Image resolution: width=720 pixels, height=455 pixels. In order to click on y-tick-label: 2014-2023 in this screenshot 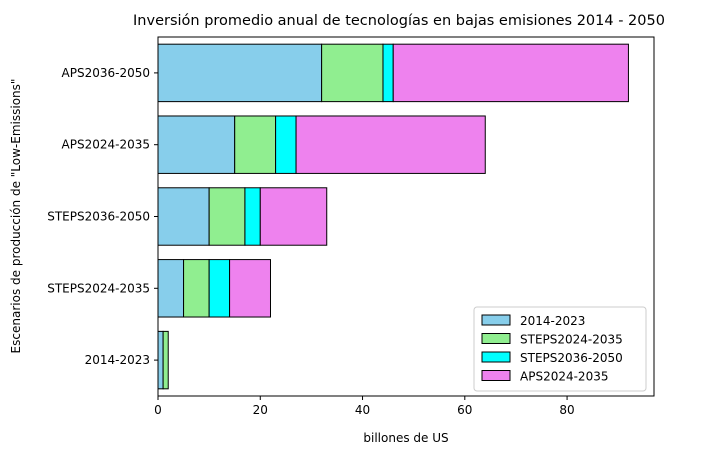, I will do `click(117, 360)`.